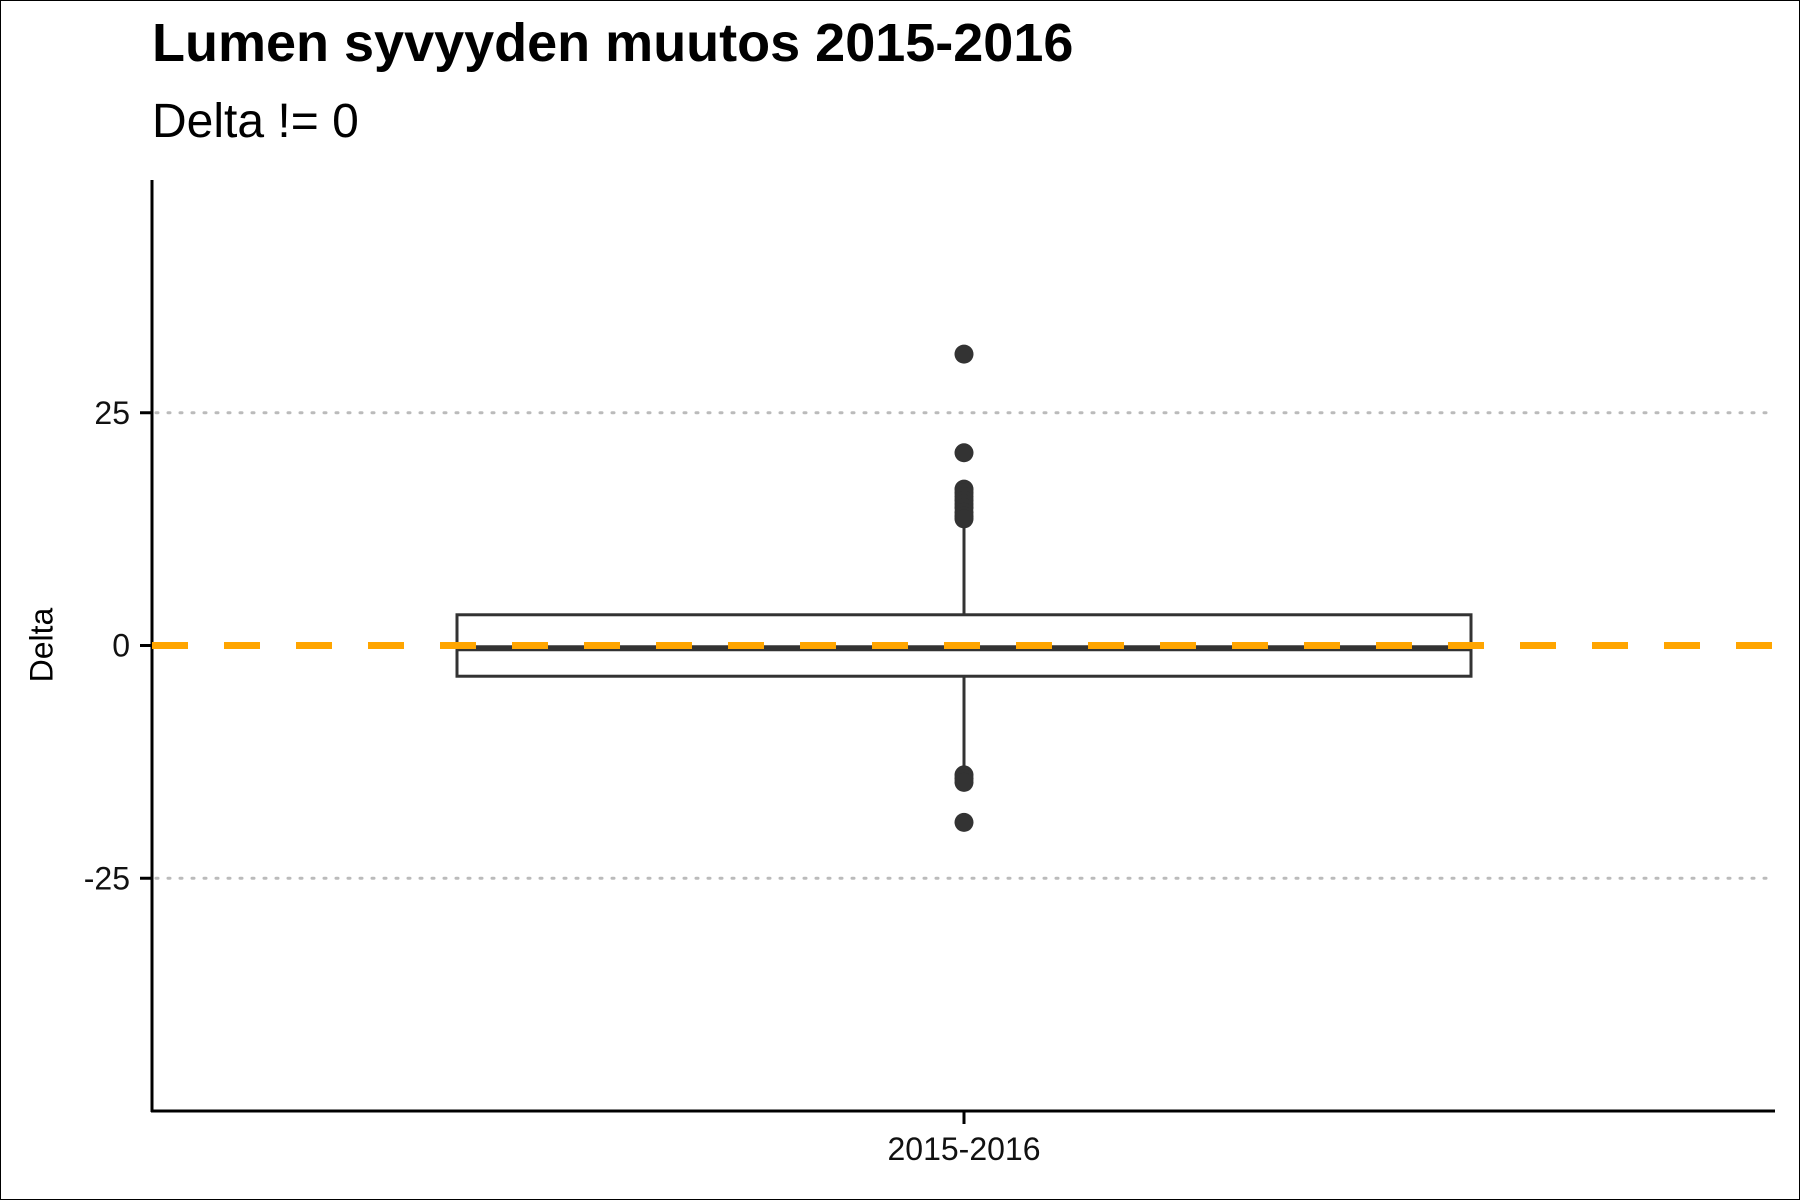 The width and height of the screenshot is (1800, 1200). What do you see at coordinates (112, 413) in the screenshot?
I see `y-tick-label-0: 25` at bounding box center [112, 413].